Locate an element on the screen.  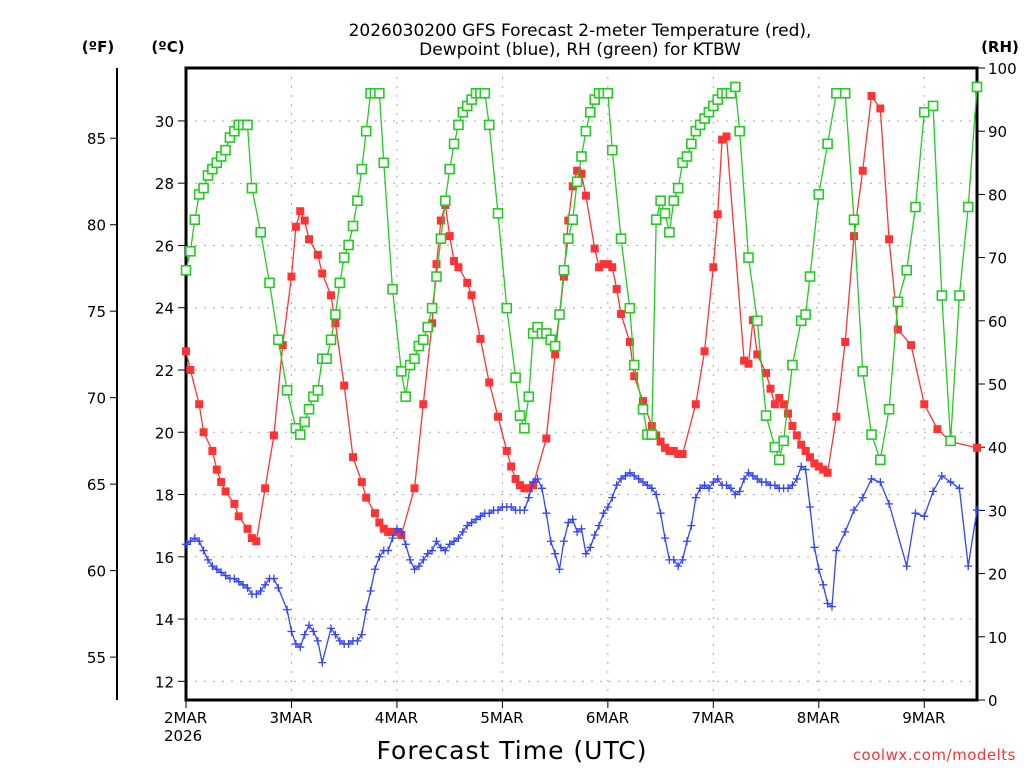
rh-tick-label: 0 is located at coordinates (993, 701).